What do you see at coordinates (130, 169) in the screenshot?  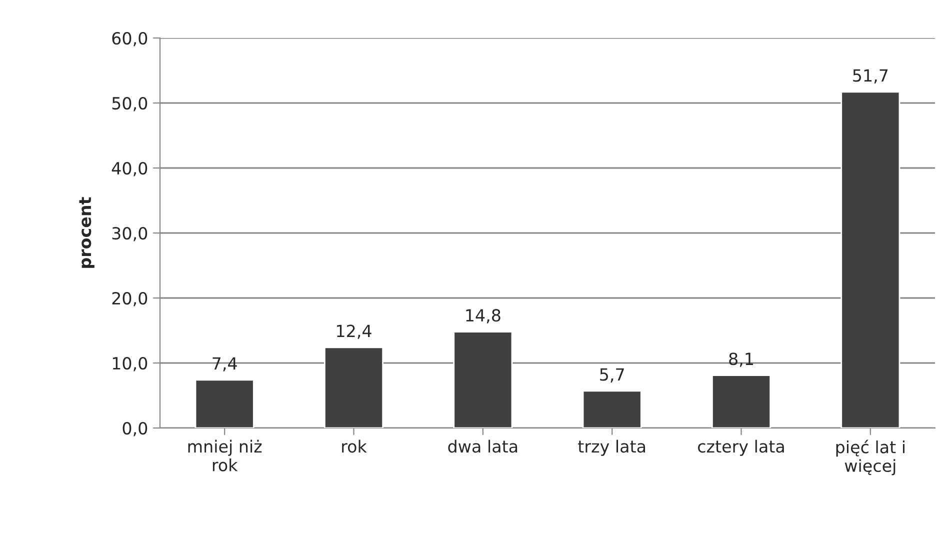 I see `y-tick-label: 40,0` at bounding box center [130, 169].